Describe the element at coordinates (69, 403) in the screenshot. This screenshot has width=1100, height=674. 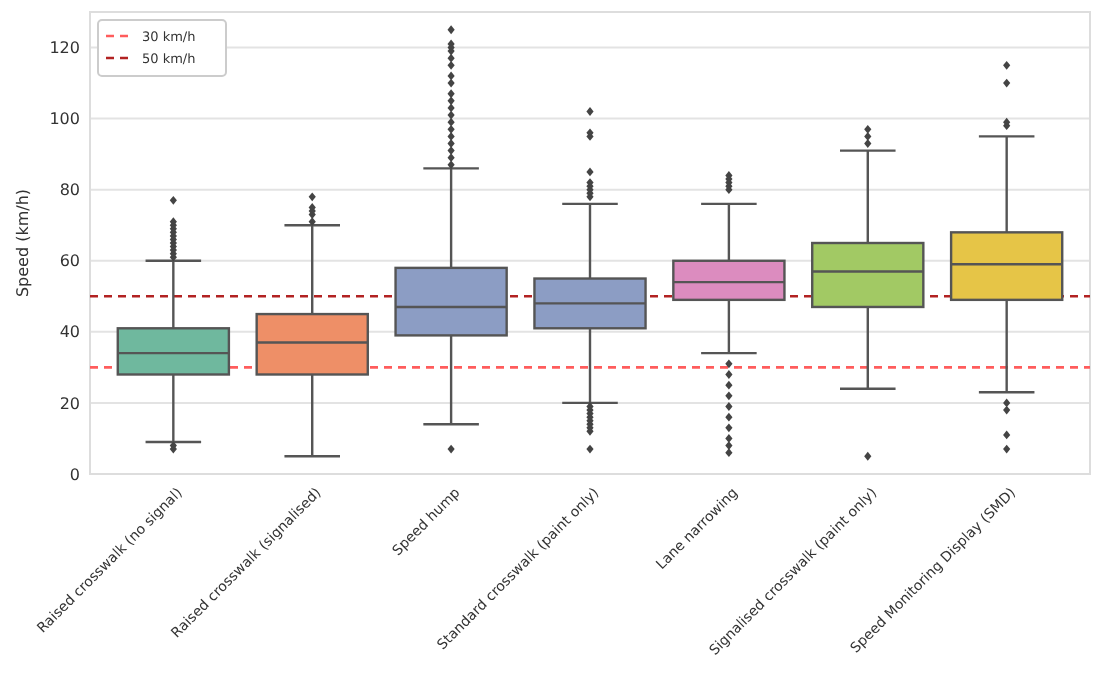
I see `y-tick-label: 20` at that location.